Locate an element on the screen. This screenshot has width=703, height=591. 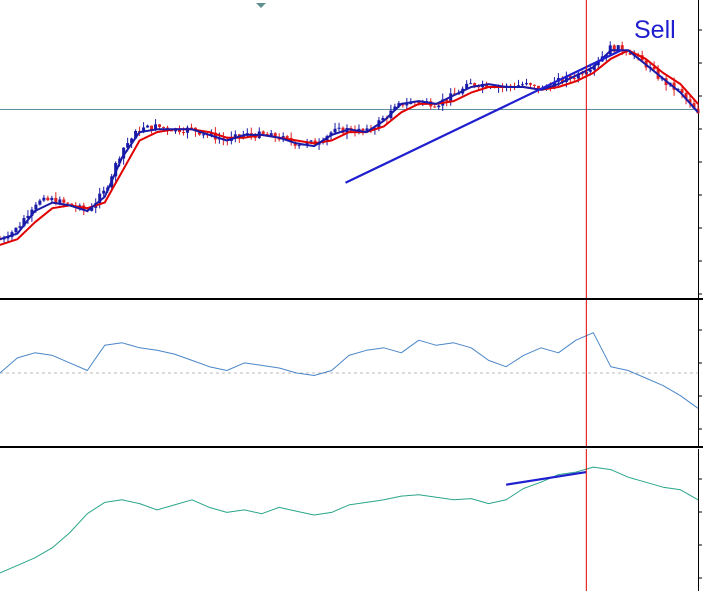
sell-label: Sell is located at coordinates (655, 30).